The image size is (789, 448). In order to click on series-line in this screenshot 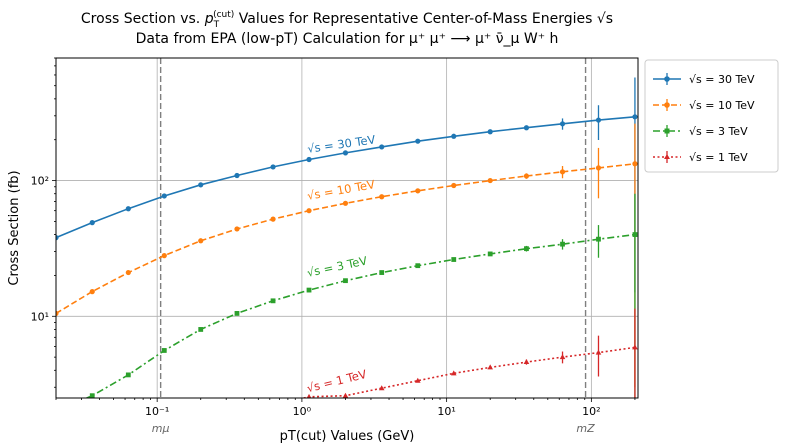, I will do `click(468, 372)`.